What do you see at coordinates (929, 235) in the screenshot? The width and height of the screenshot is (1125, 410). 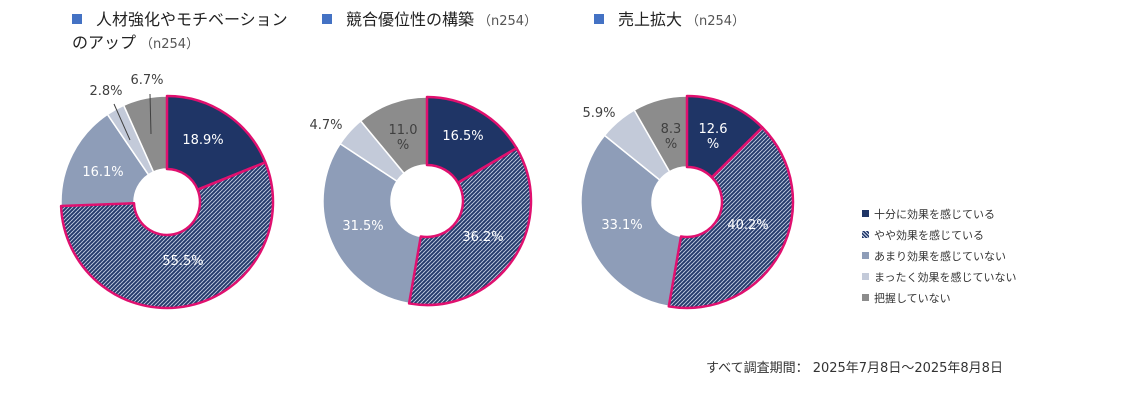 I see `legend-label: やや効果を感じている` at bounding box center [929, 235].